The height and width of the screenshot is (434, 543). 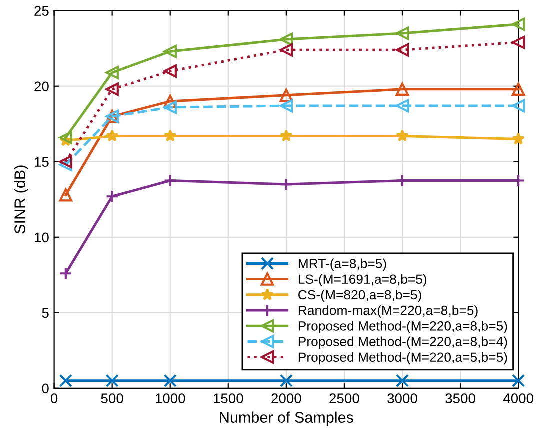 I want to click on y-axis-title: SINR (dB), so click(x=21, y=200).